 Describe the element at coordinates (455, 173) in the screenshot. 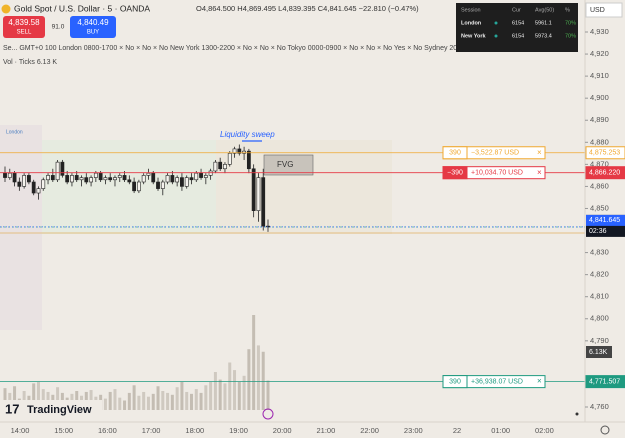

I see `order-qty-box` at that location.